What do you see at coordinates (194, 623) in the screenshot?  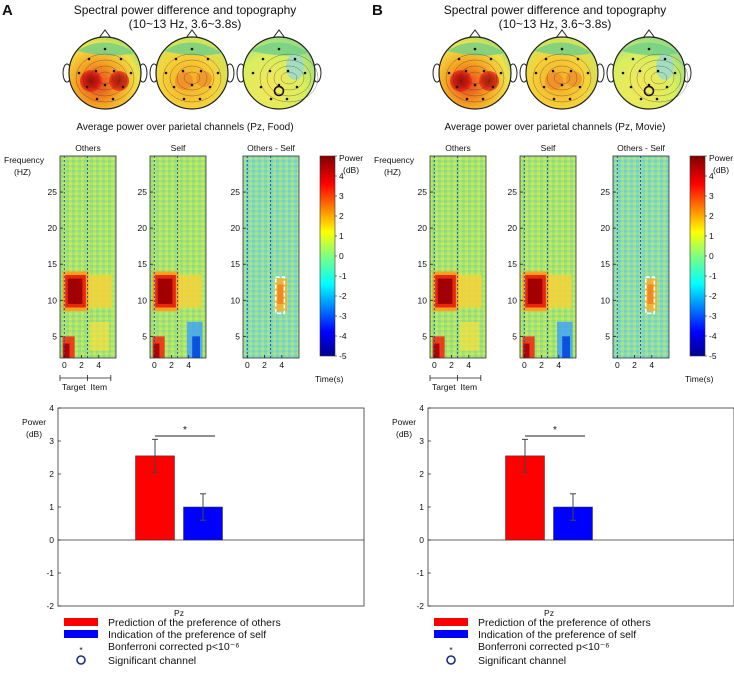 I see `legend-label-others: Prediction of the preference of others` at bounding box center [194, 623].